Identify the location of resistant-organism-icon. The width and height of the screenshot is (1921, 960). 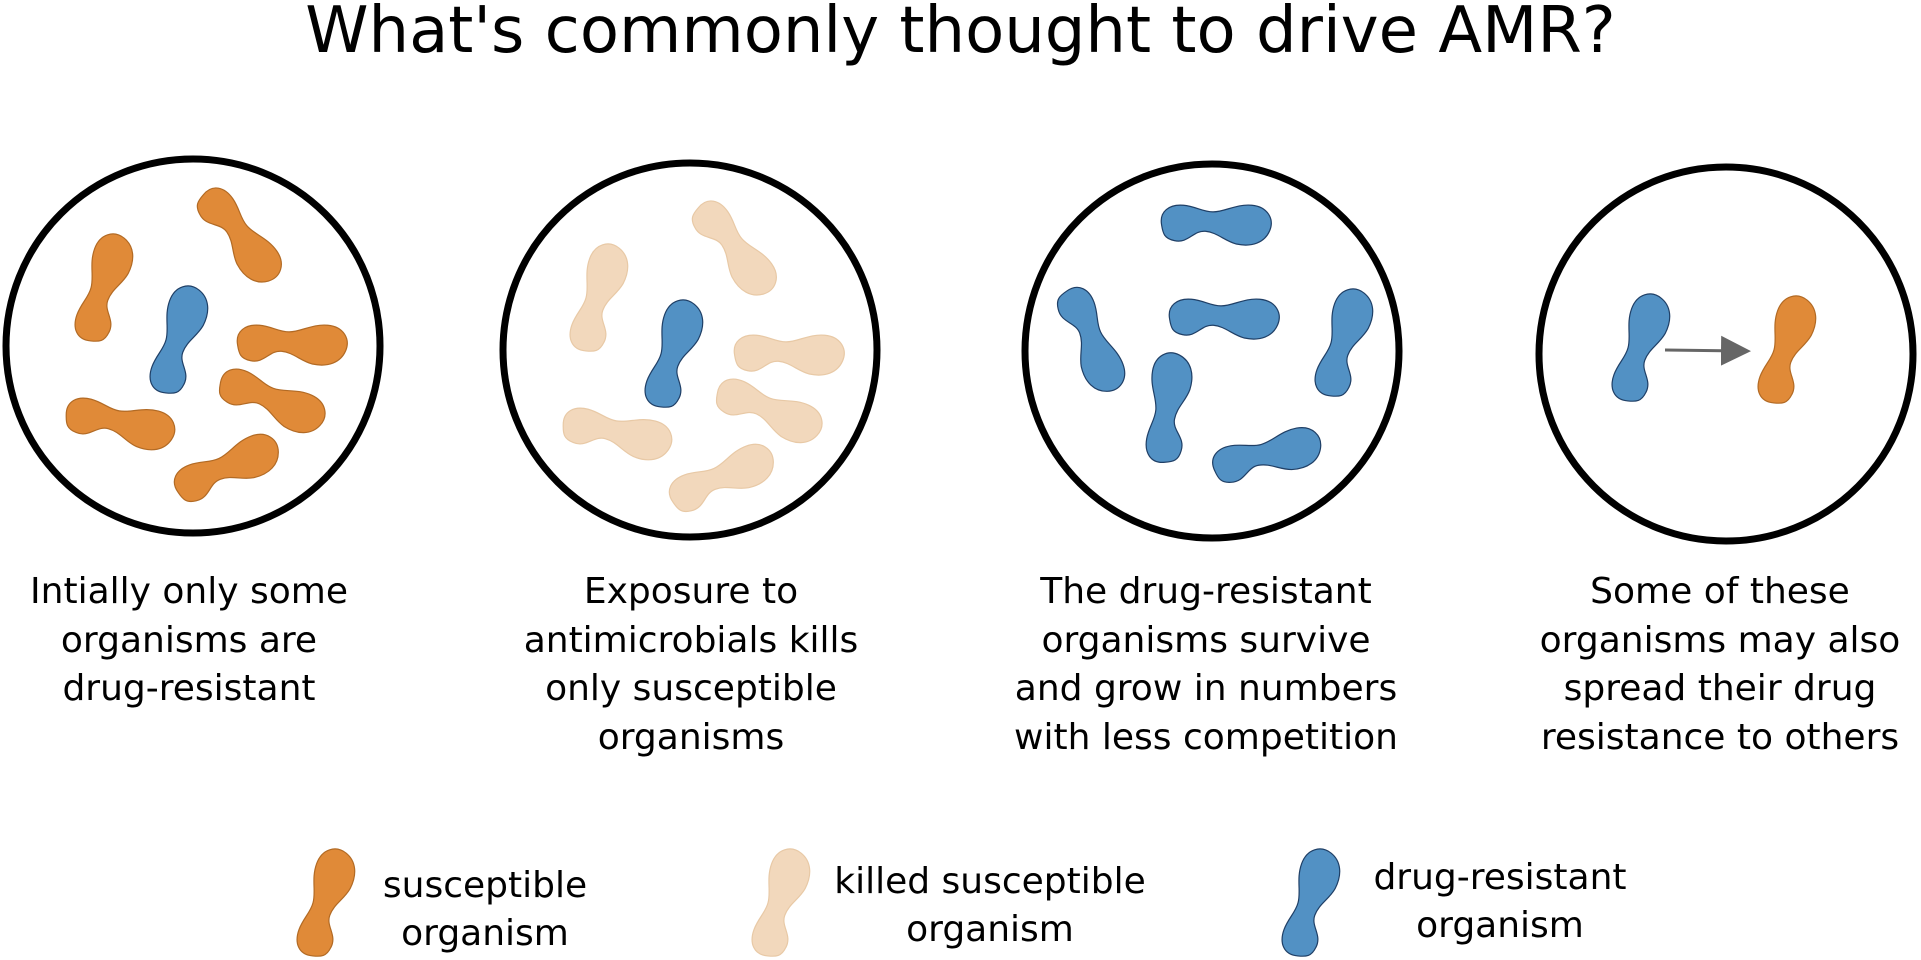
(1310, 901).